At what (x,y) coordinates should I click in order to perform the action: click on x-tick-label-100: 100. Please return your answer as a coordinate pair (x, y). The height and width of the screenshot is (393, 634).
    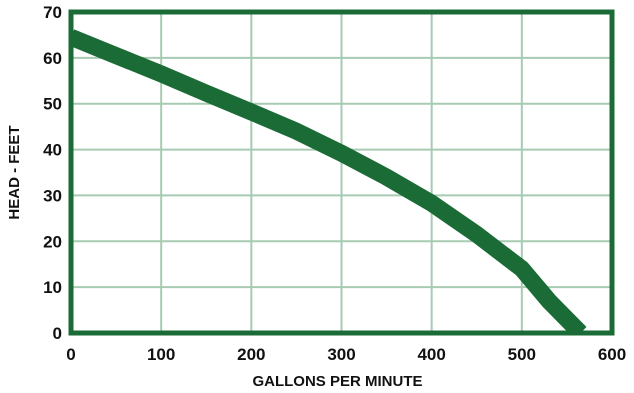
    Looking at the image, I should click on (161, 354).